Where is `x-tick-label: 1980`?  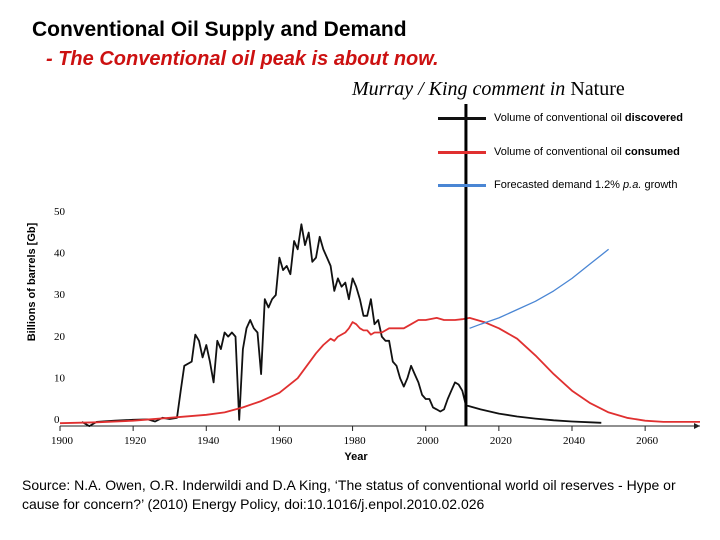 x-tick-label: 1980 is located at coordinates (355, 441).